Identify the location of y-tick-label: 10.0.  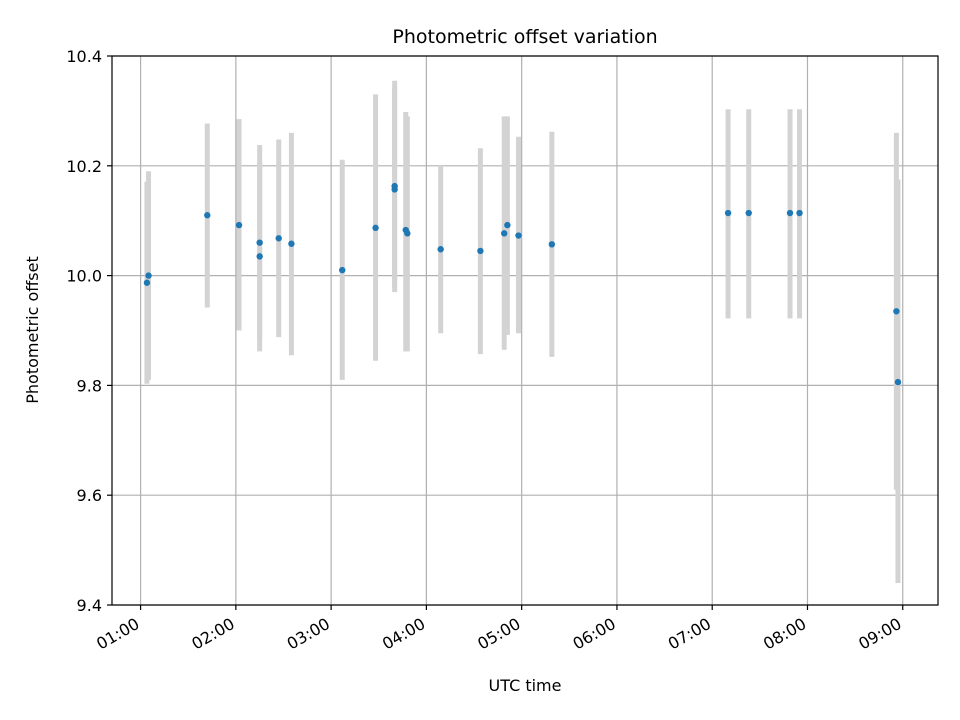
(84, 276).